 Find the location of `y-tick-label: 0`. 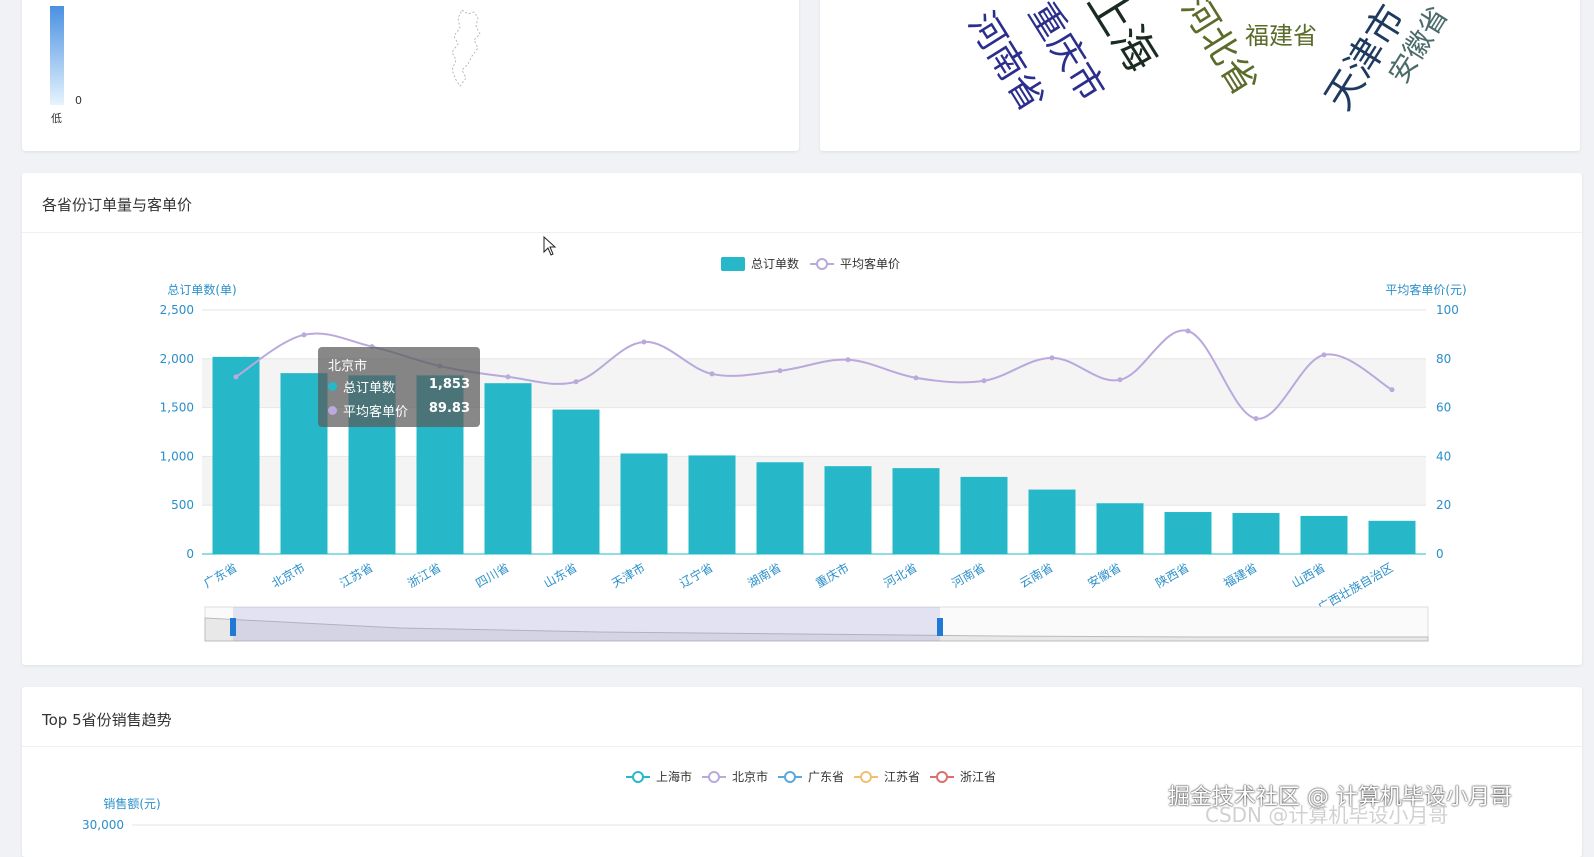

y-tick-label: 0 is located at coordinates (190, 554).